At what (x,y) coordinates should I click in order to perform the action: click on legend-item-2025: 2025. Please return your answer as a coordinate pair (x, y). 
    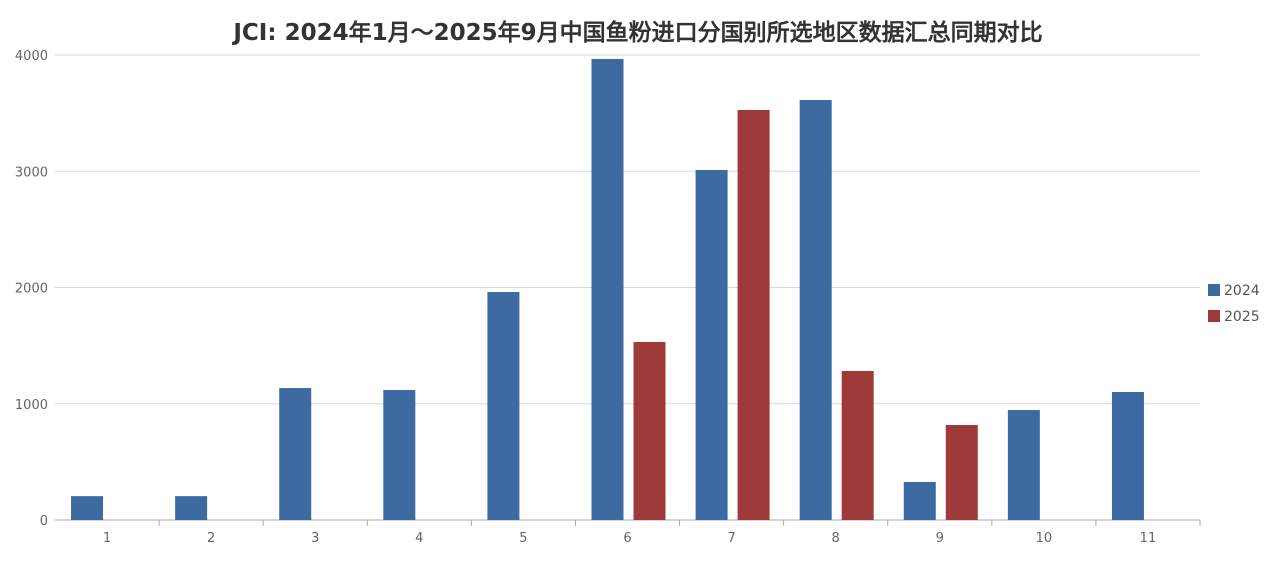
    Looking at the image, I should click on (1234, 317).